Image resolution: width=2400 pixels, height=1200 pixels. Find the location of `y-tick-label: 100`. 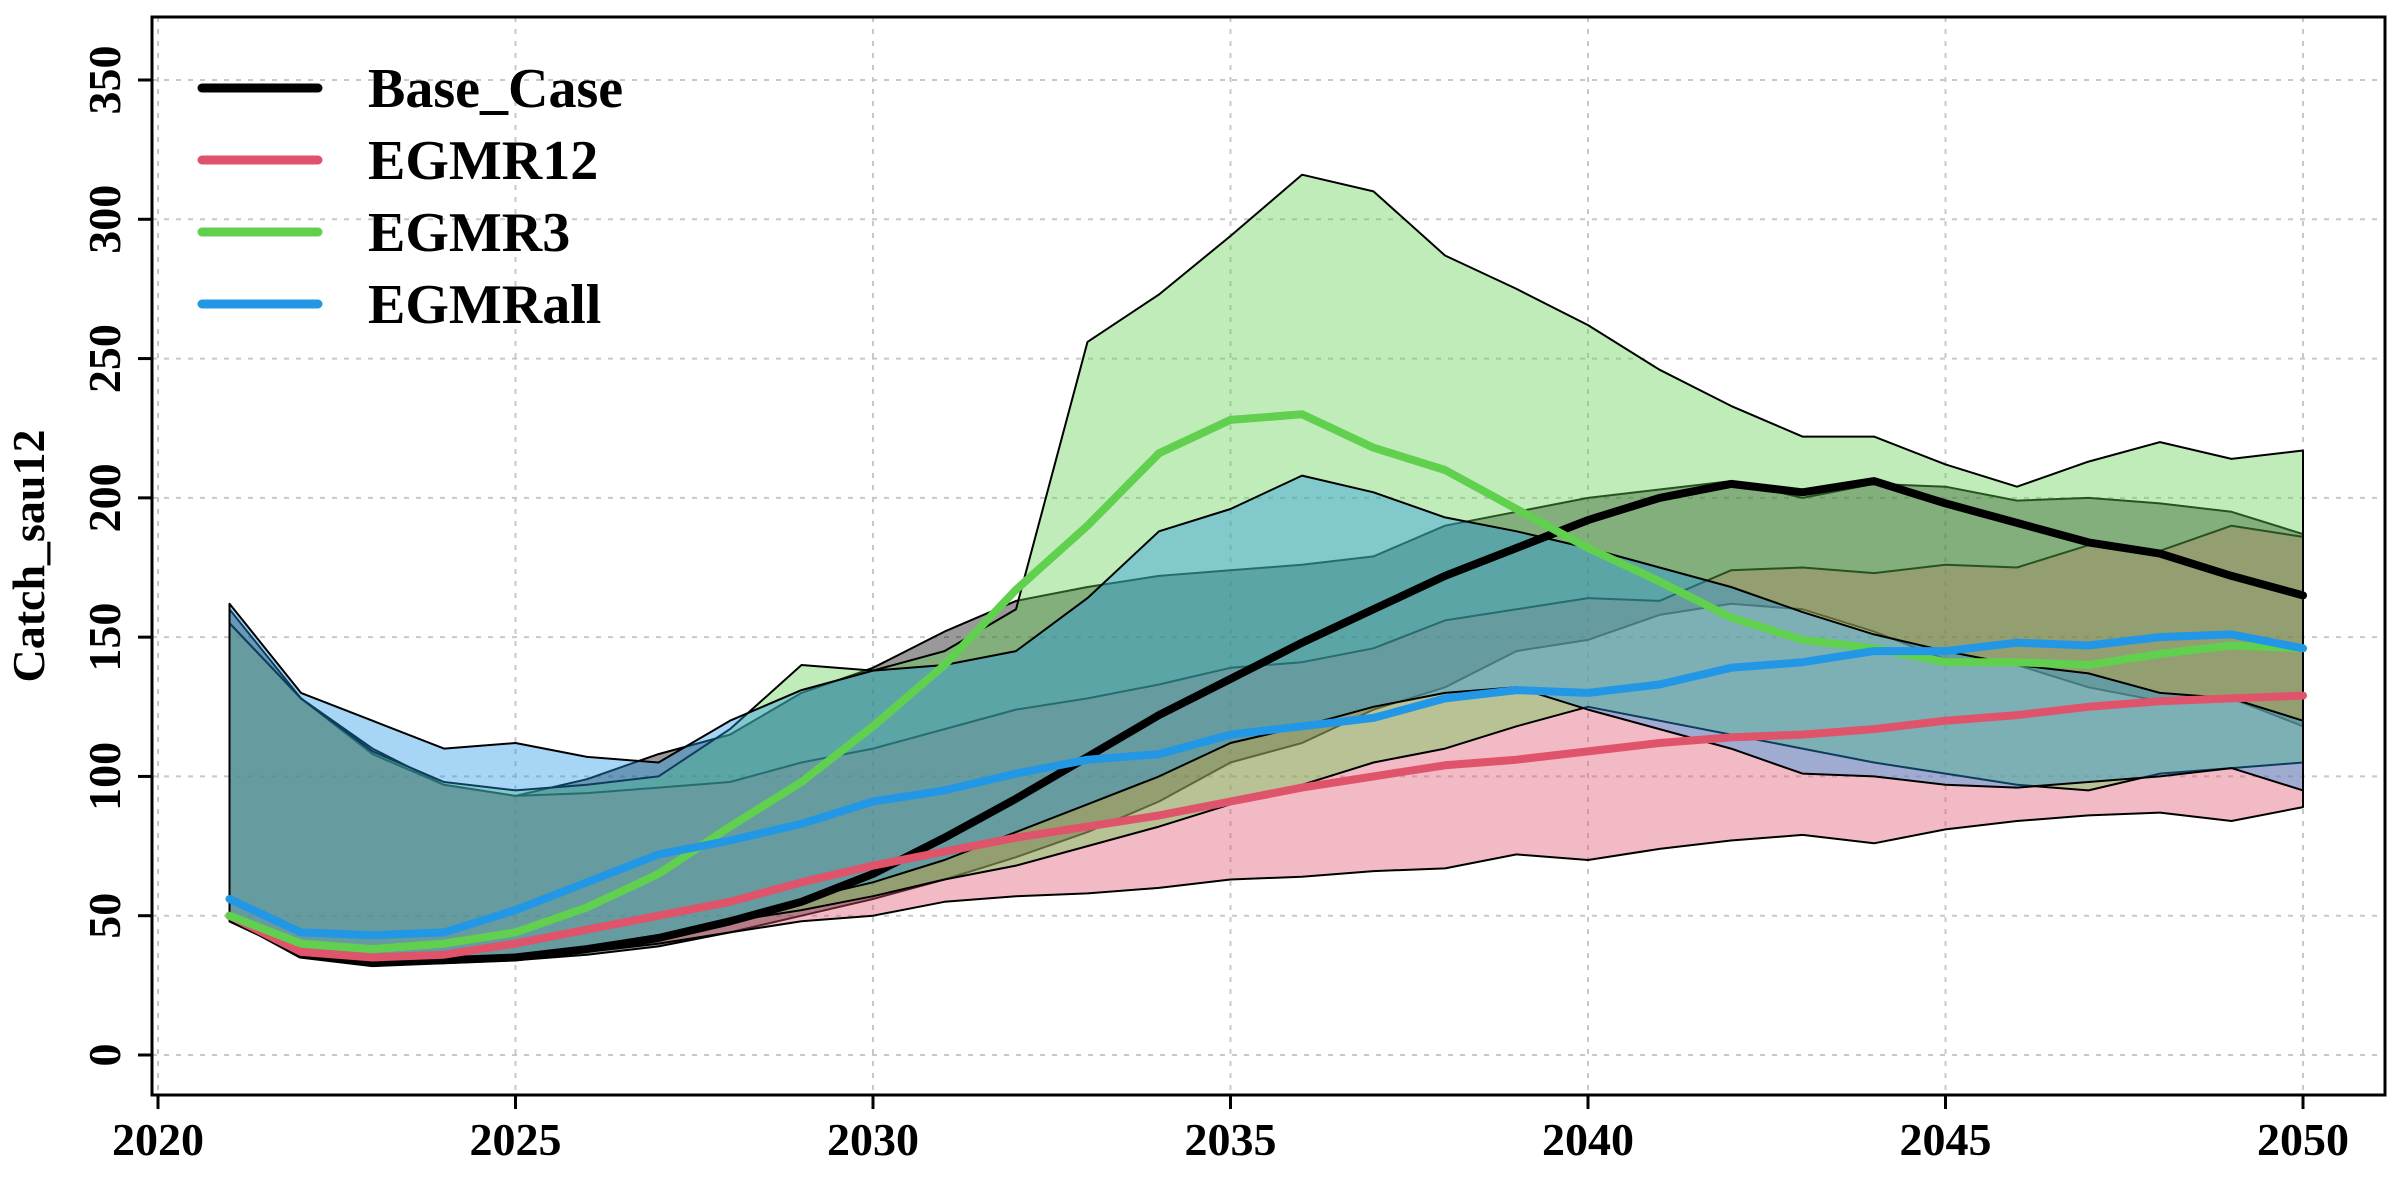

y-tick-label: 100 is located at coordinates (104, 776).